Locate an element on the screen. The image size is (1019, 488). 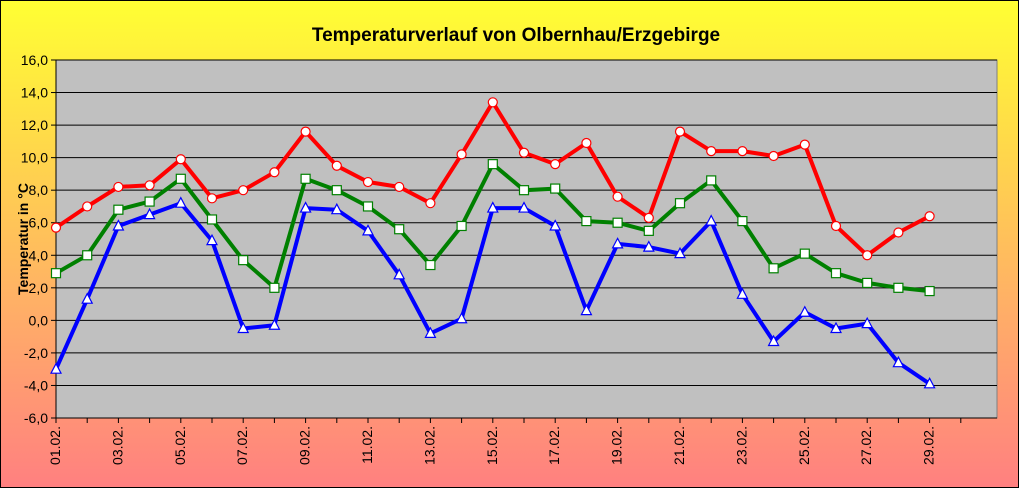
y-tick-label: 0,0 is located at coordinates (39, 320).